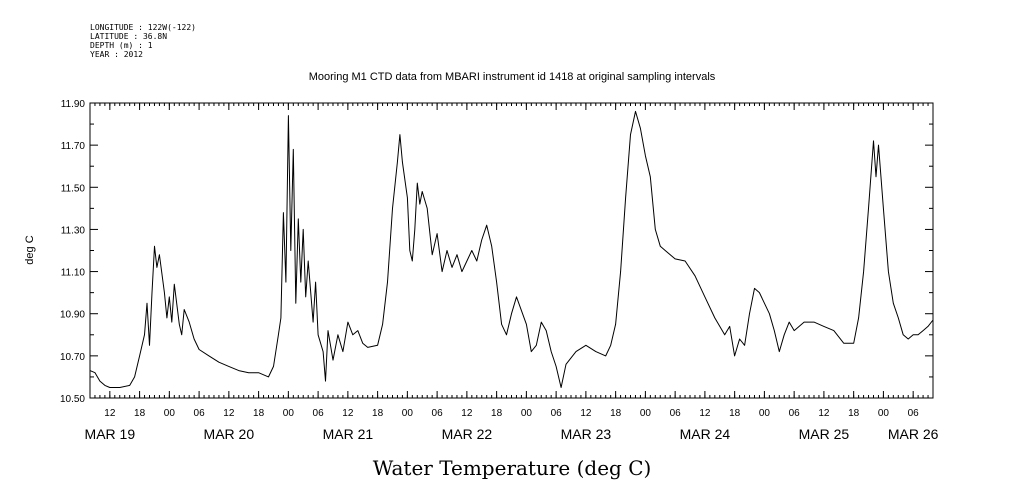  I want to click on header-latitude: LATITUDE : 36.8N, so click(128, 36).